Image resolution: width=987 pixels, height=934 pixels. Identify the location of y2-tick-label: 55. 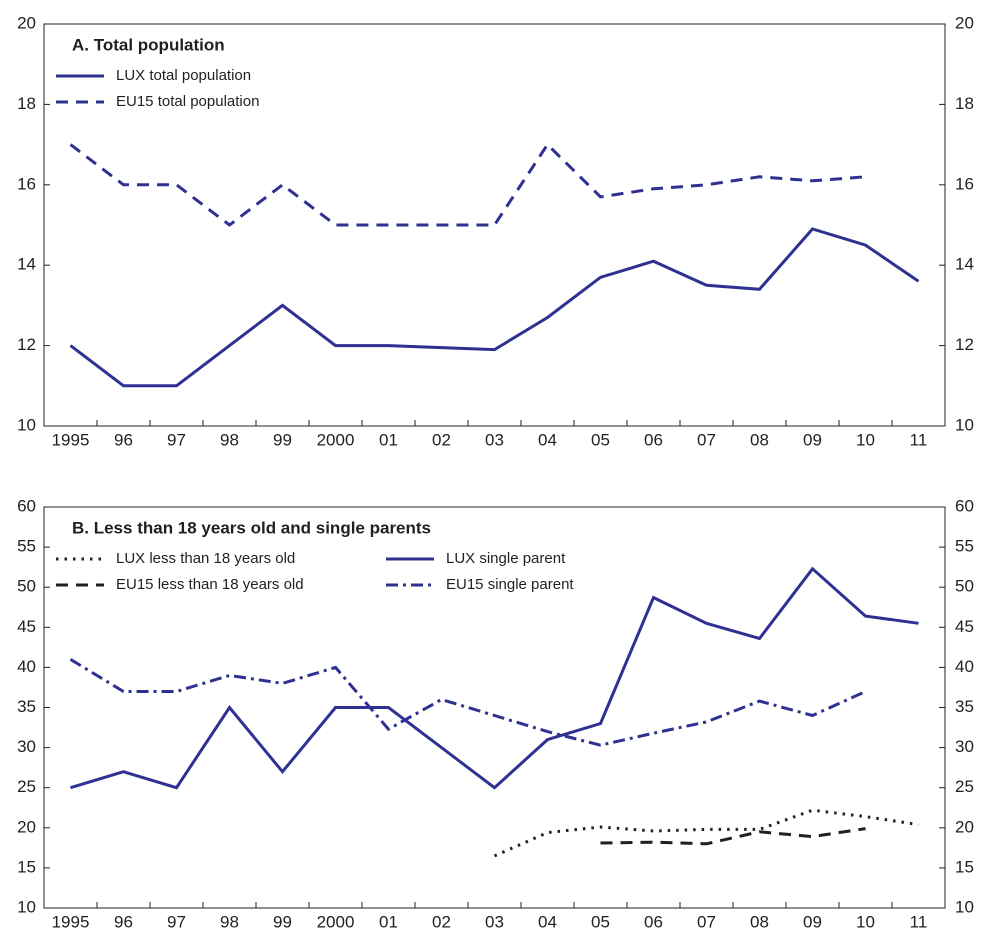
(964, 546).